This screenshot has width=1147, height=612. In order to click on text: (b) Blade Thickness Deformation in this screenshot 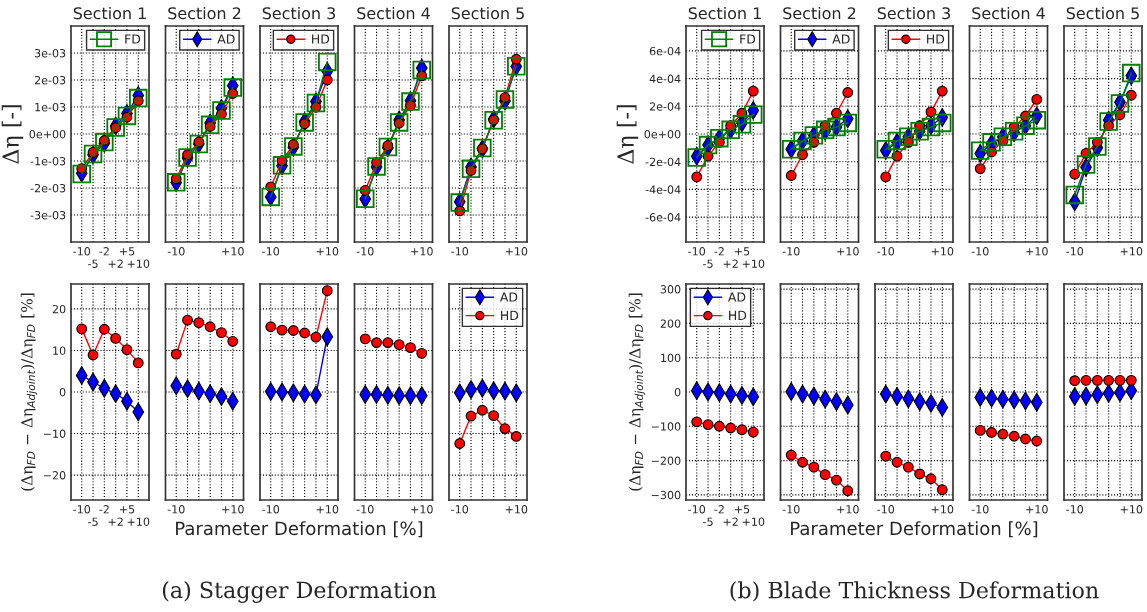, I will do `click(914, 591)`.